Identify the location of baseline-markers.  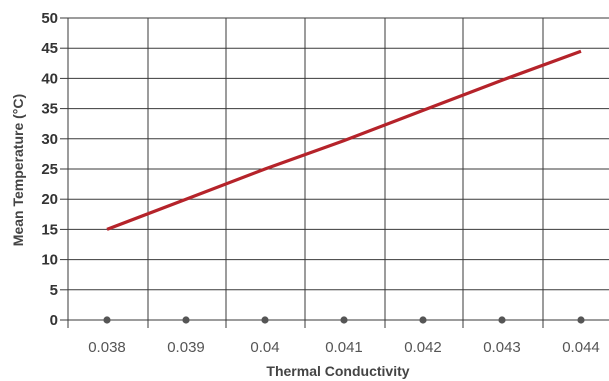
(344, 320).